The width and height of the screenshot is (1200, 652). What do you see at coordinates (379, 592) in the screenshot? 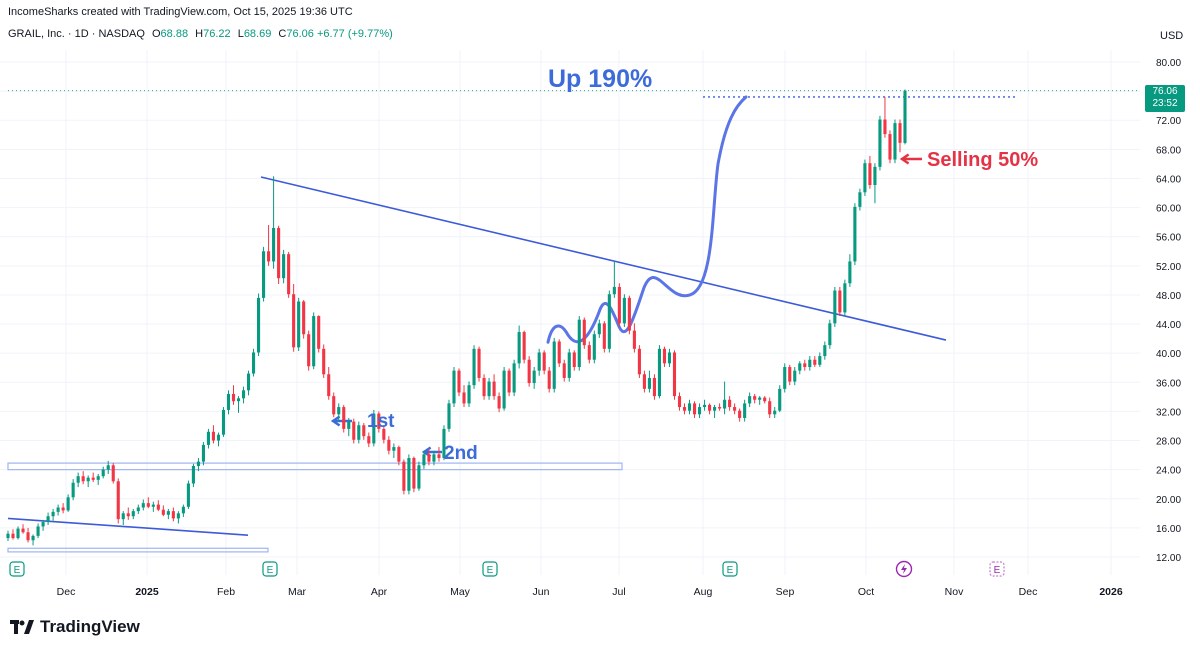
I see `x-tick-label: Apr` at bounding box center [379, 592].